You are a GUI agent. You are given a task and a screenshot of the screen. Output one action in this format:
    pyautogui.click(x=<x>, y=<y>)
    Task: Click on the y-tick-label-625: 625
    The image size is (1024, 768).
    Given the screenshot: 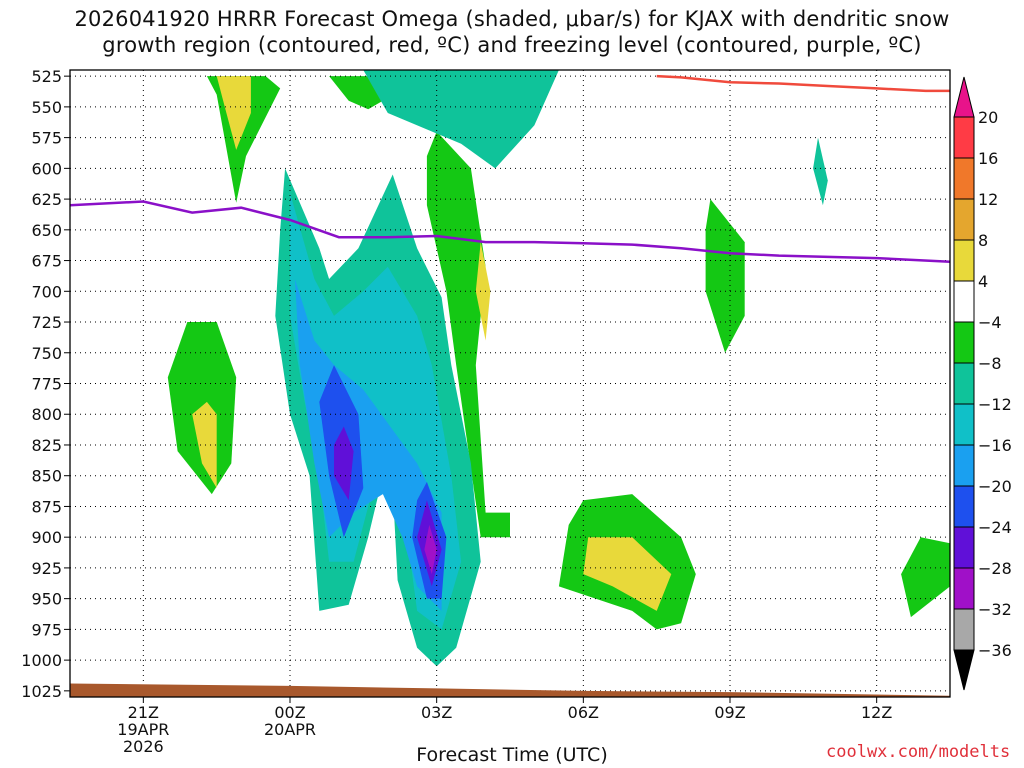 What is the action you would take?
    pyautogui.click(x=46, y=199)
    